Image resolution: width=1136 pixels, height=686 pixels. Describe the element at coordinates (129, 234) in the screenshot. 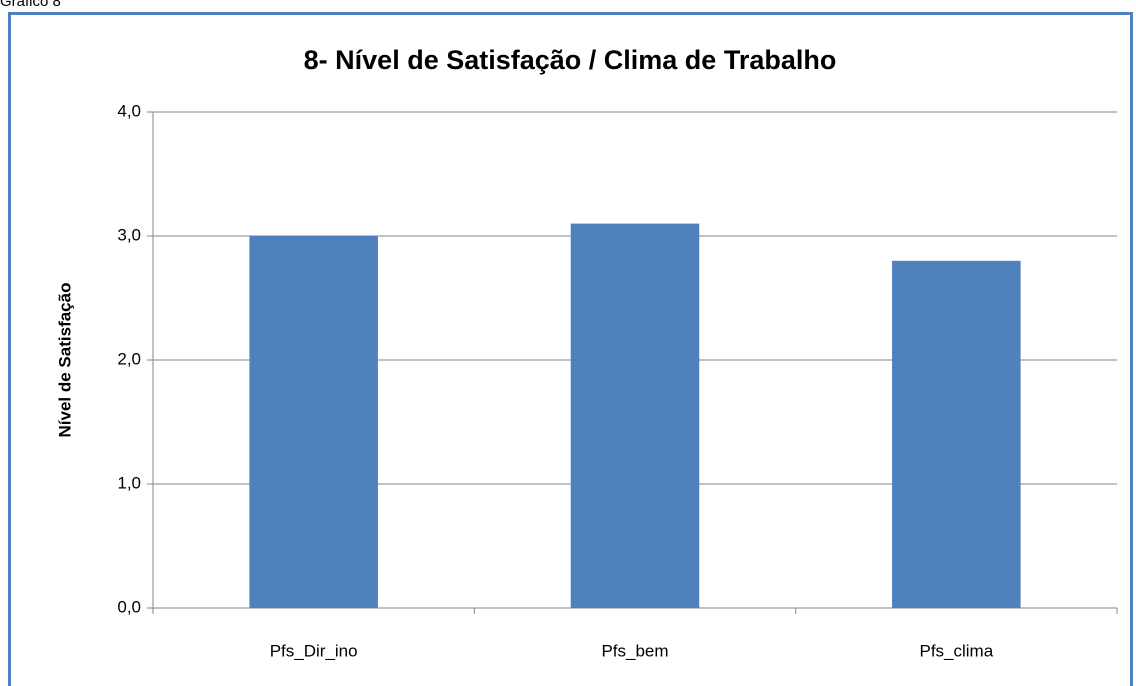

I see `y-tick-label: 3,0` at that location.